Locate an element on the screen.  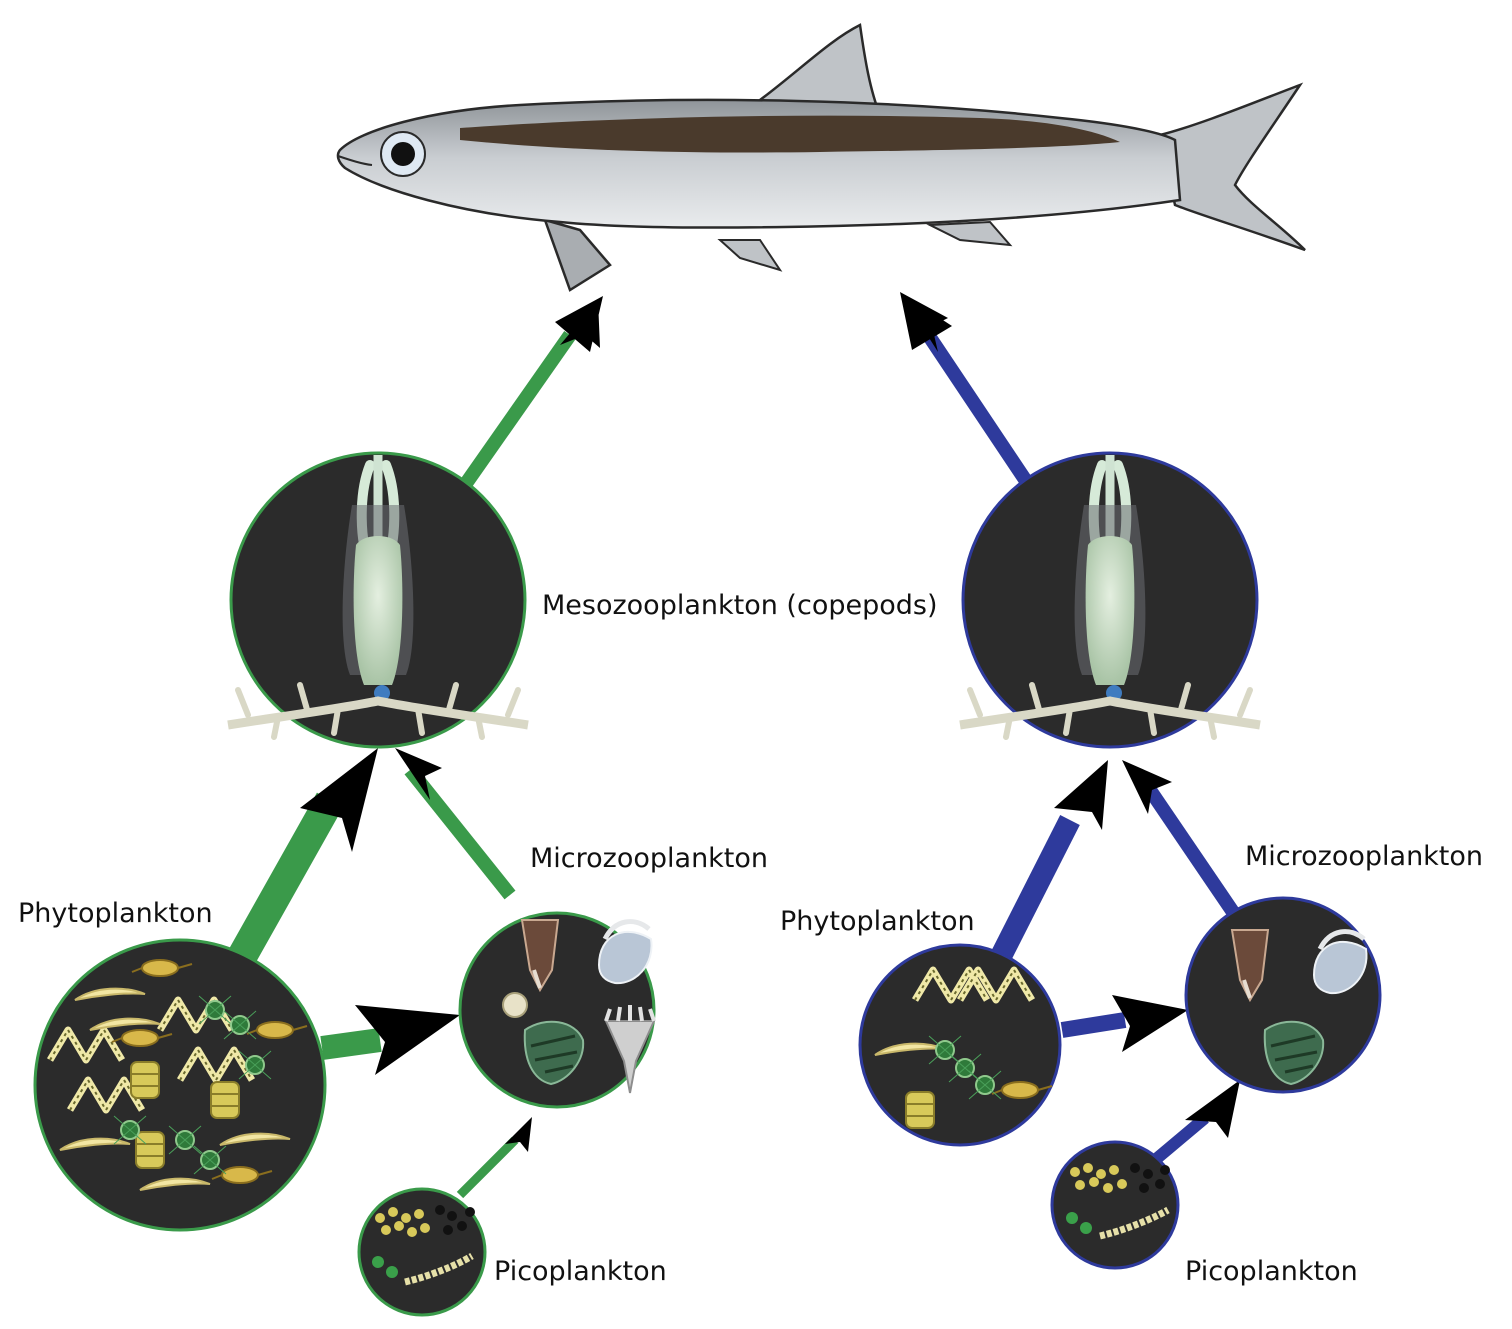
left-microzooplankton-node is located at coordinates (557, 1010).